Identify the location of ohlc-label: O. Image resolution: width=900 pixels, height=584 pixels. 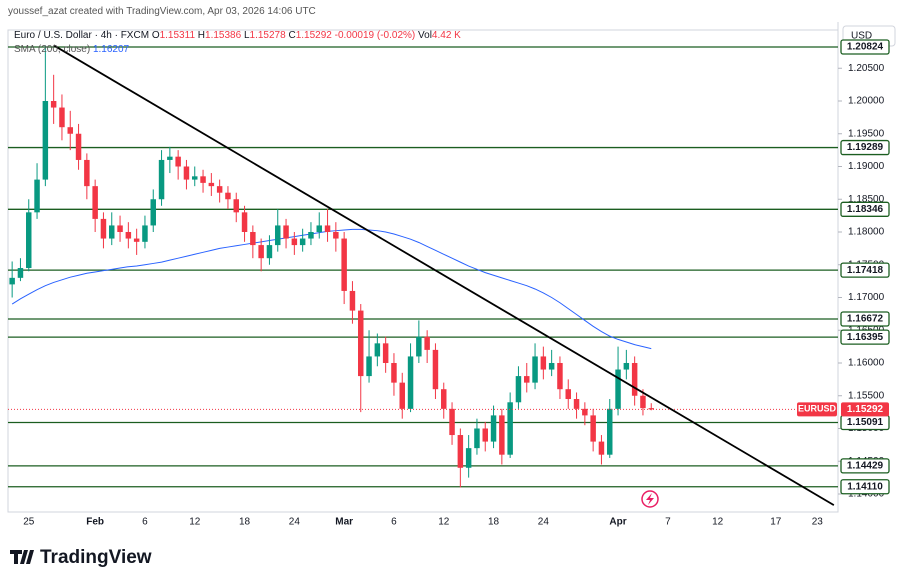
(155, 35).